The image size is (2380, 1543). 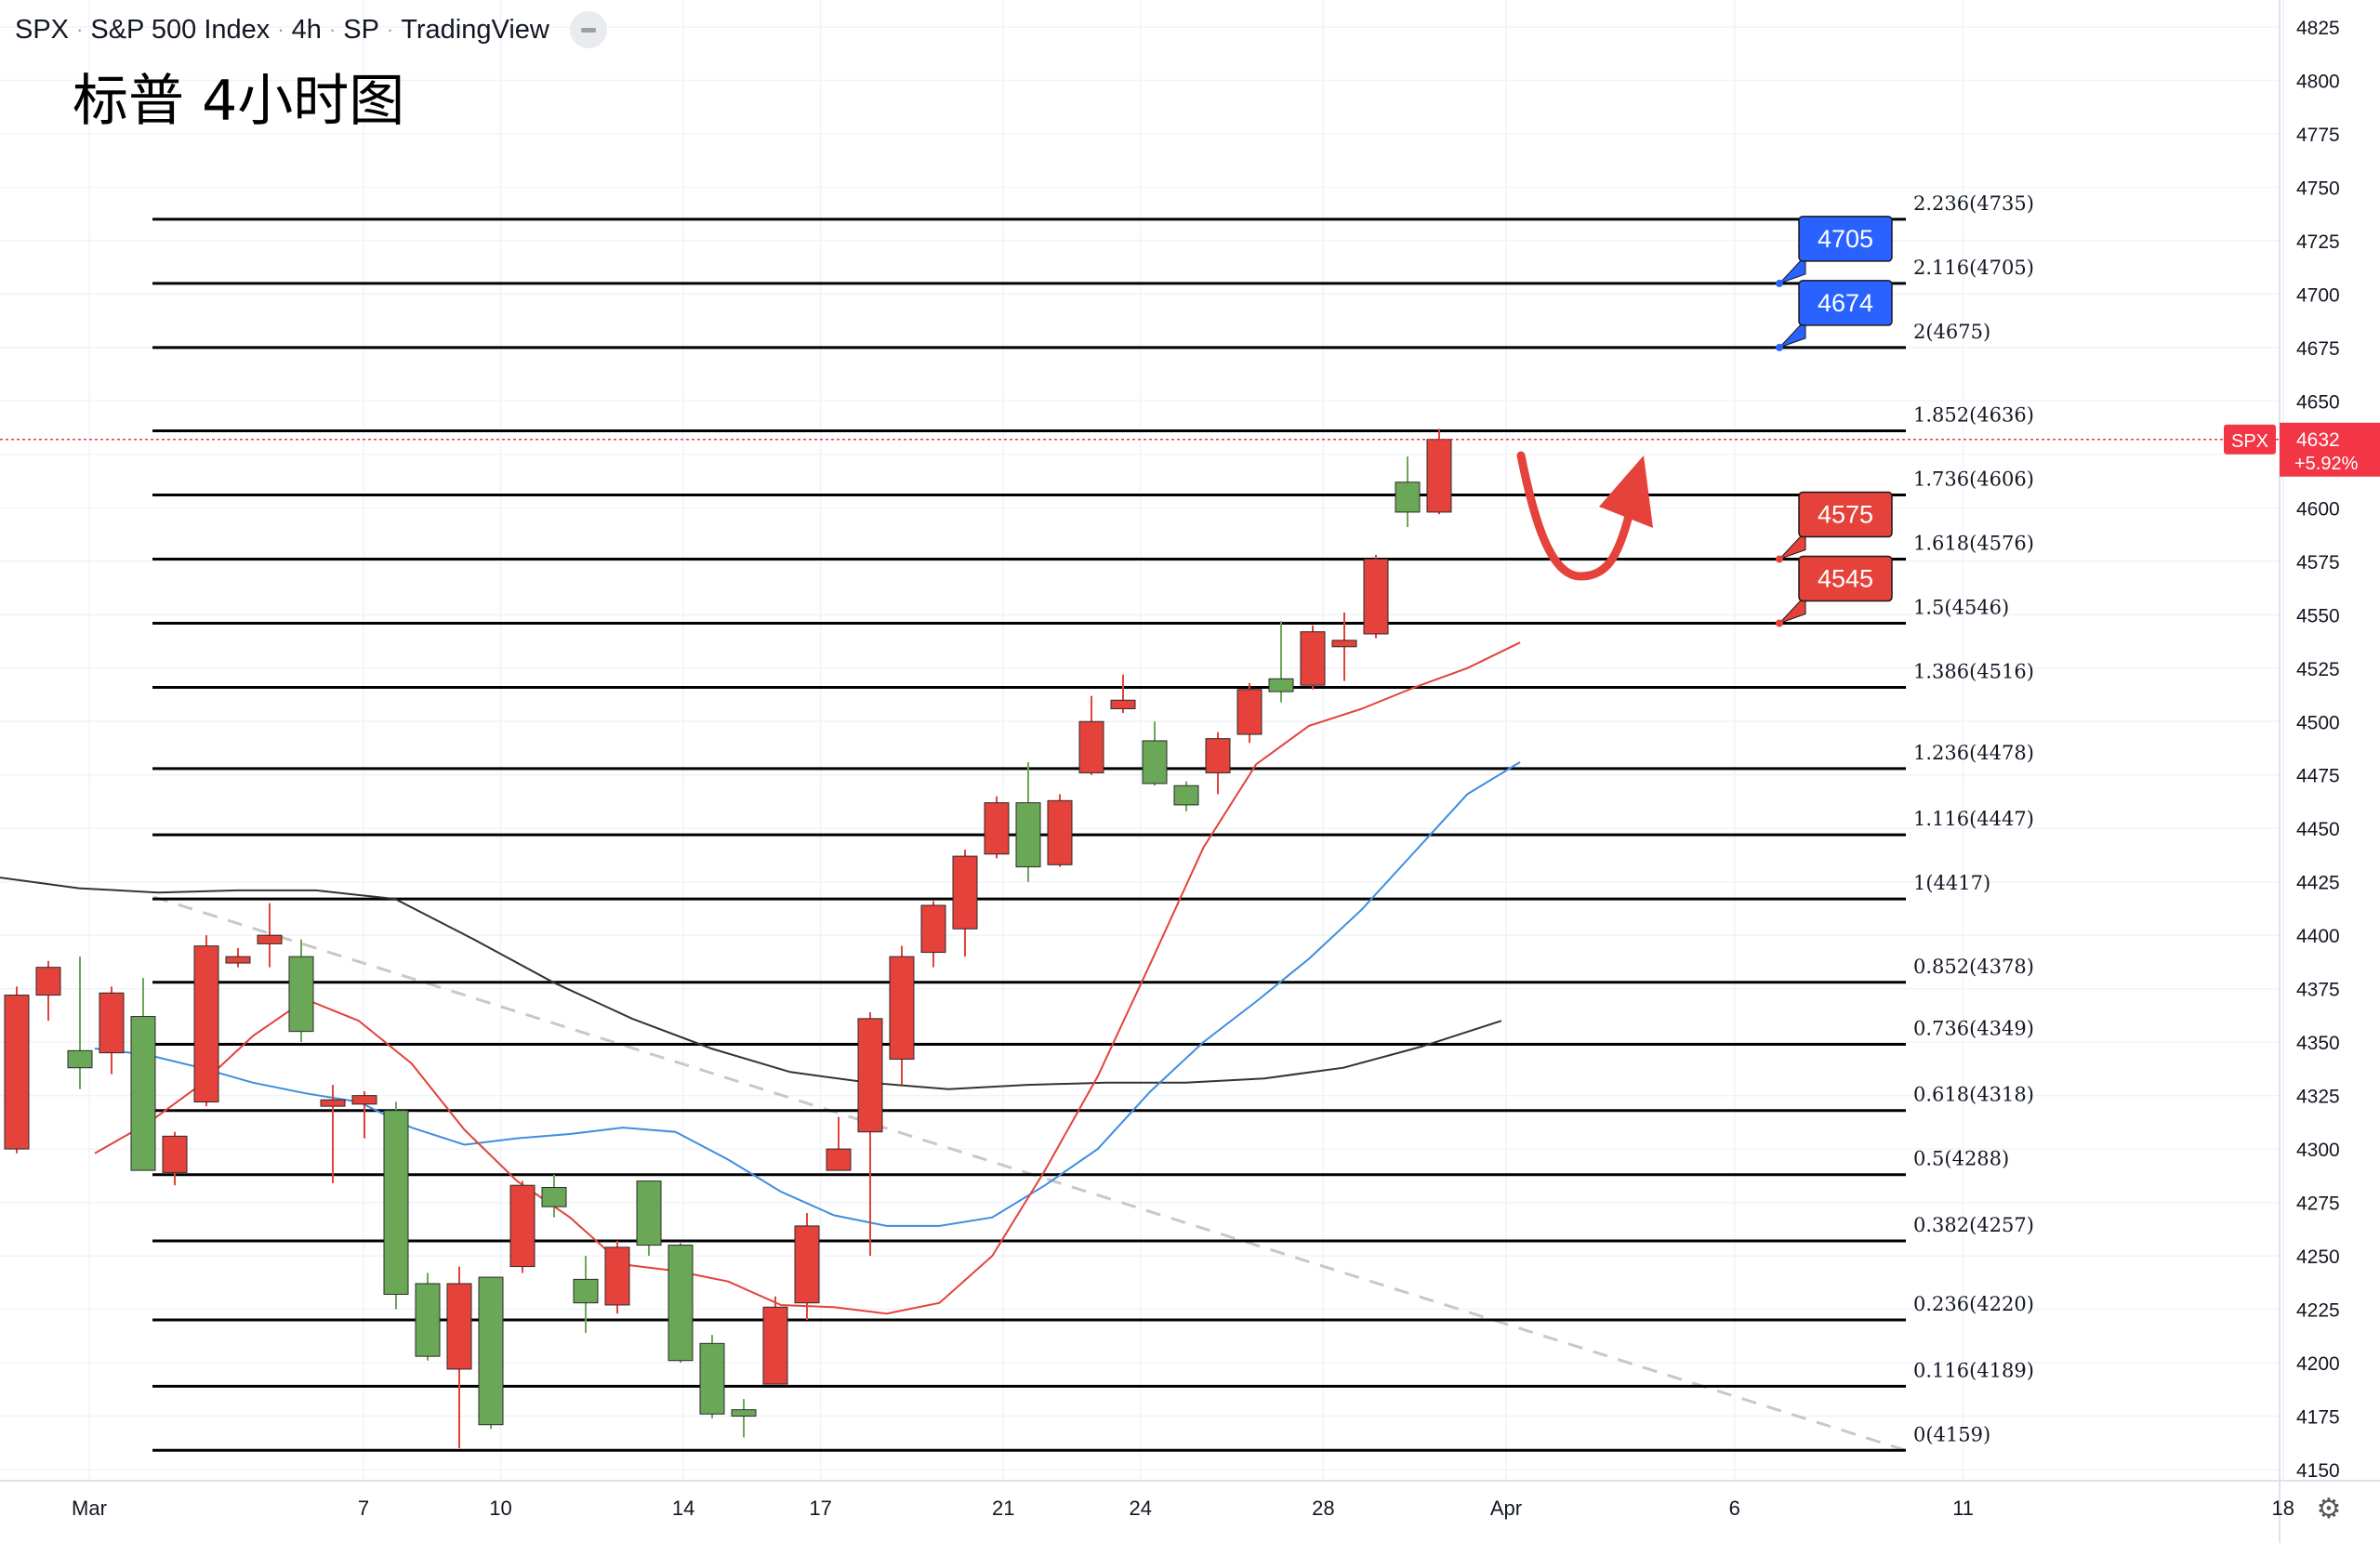 What do you see at coordinates (363, 1508) in the screenshot?
I see `time-tick-label: 7` at bounding box center [363, 1508].